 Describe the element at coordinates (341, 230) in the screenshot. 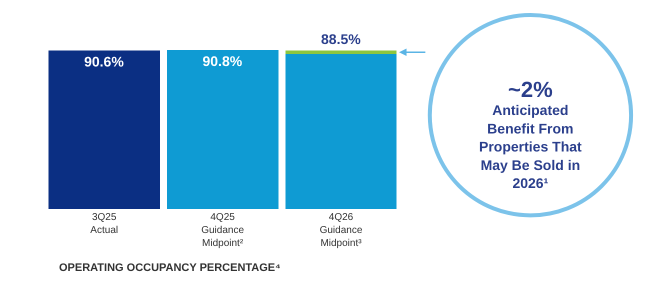

I see `x-tick-label: 4Q26 Guidance Midpoint³` at that location.